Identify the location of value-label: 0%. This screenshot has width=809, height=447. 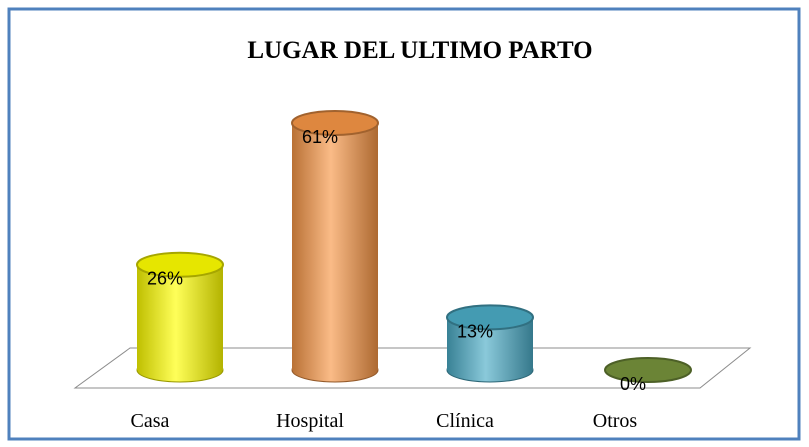
(633, 384).